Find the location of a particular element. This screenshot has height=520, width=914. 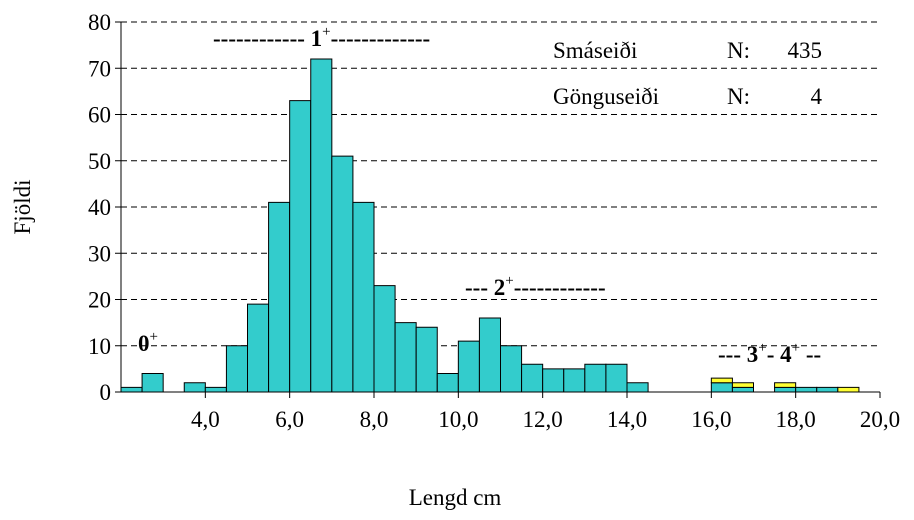

x-tick-label: 12,0 is located at coordinates (543, 419).